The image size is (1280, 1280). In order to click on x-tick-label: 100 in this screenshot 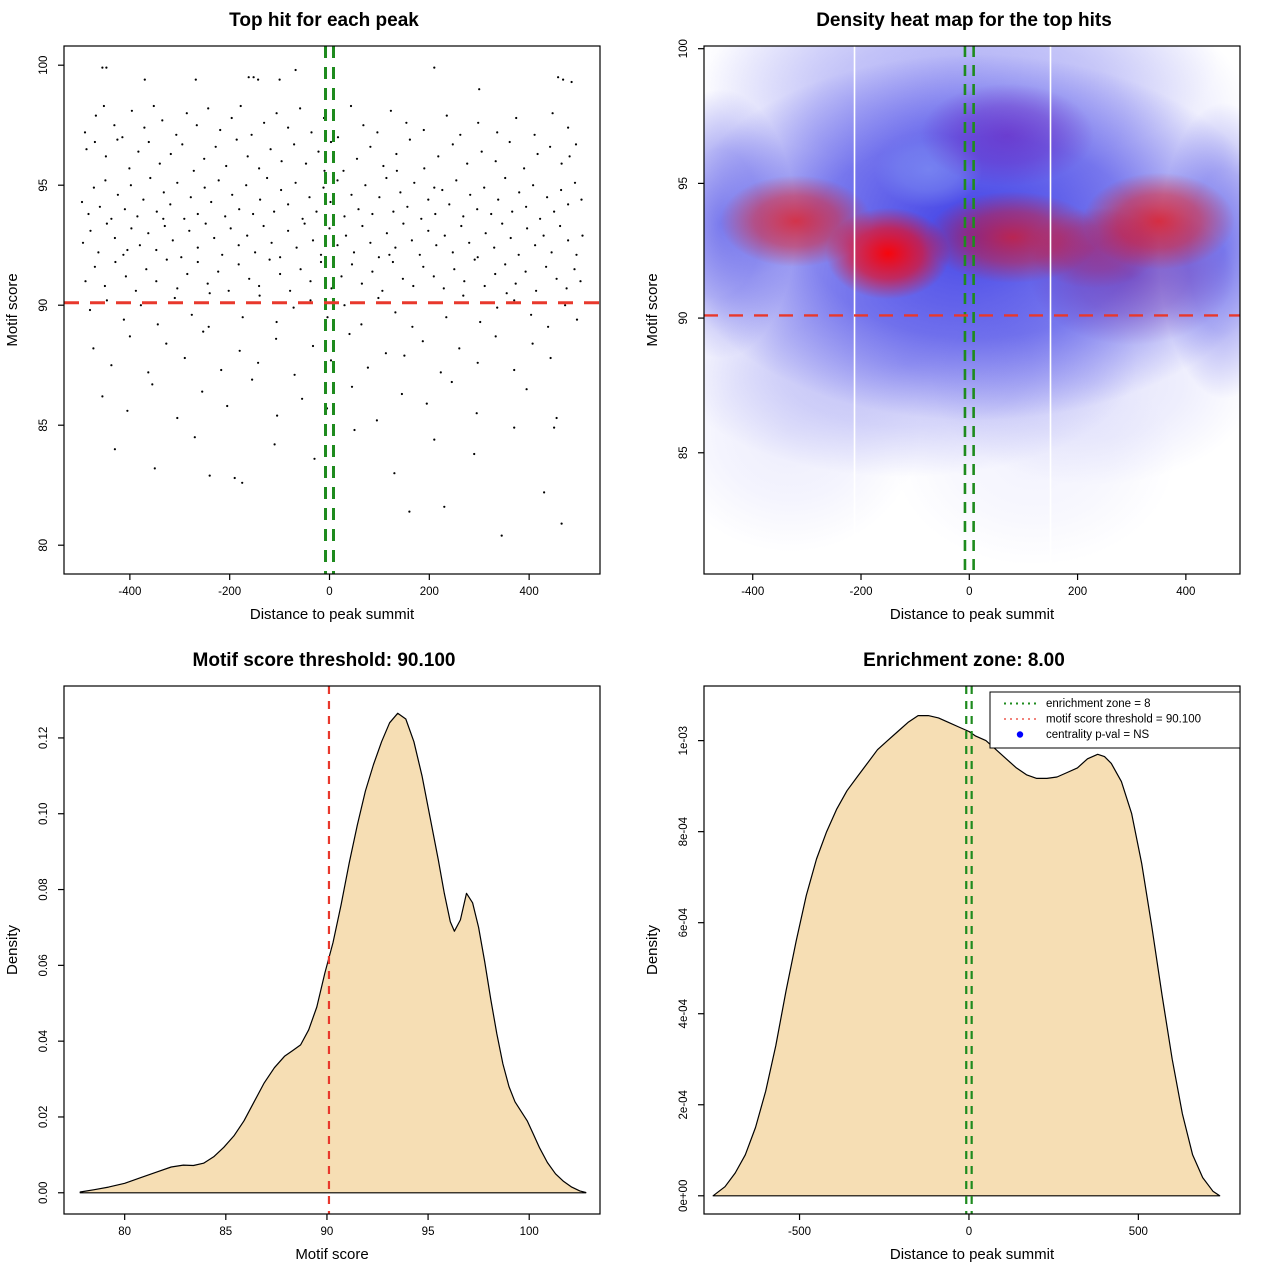, I will do `click(529, 1232)`.